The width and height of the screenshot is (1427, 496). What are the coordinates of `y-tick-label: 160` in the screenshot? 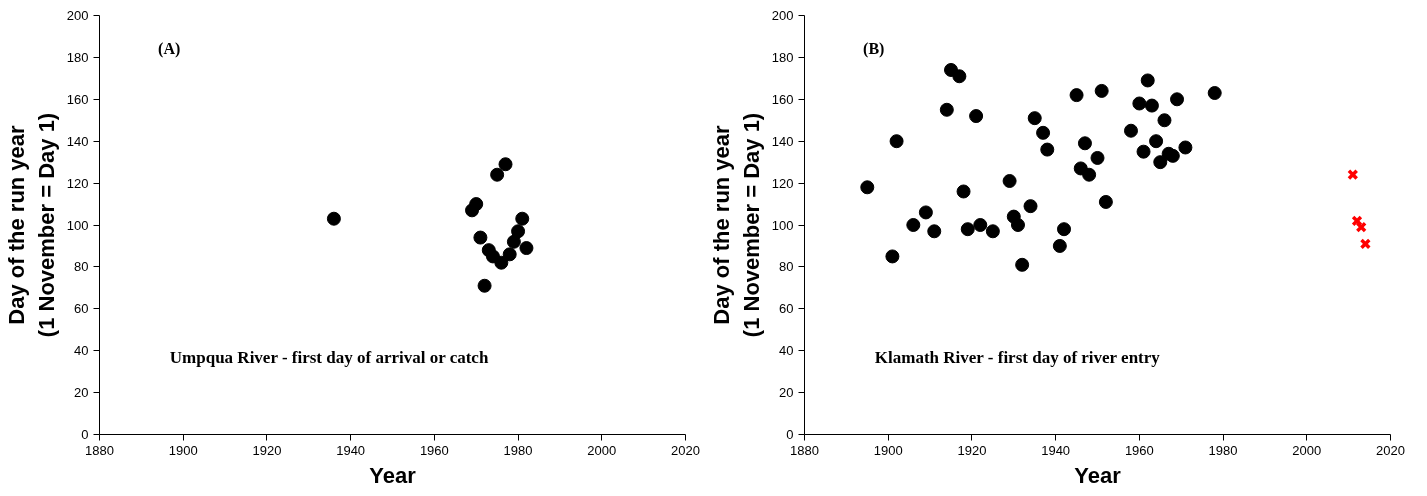 It's located at (77, 99).